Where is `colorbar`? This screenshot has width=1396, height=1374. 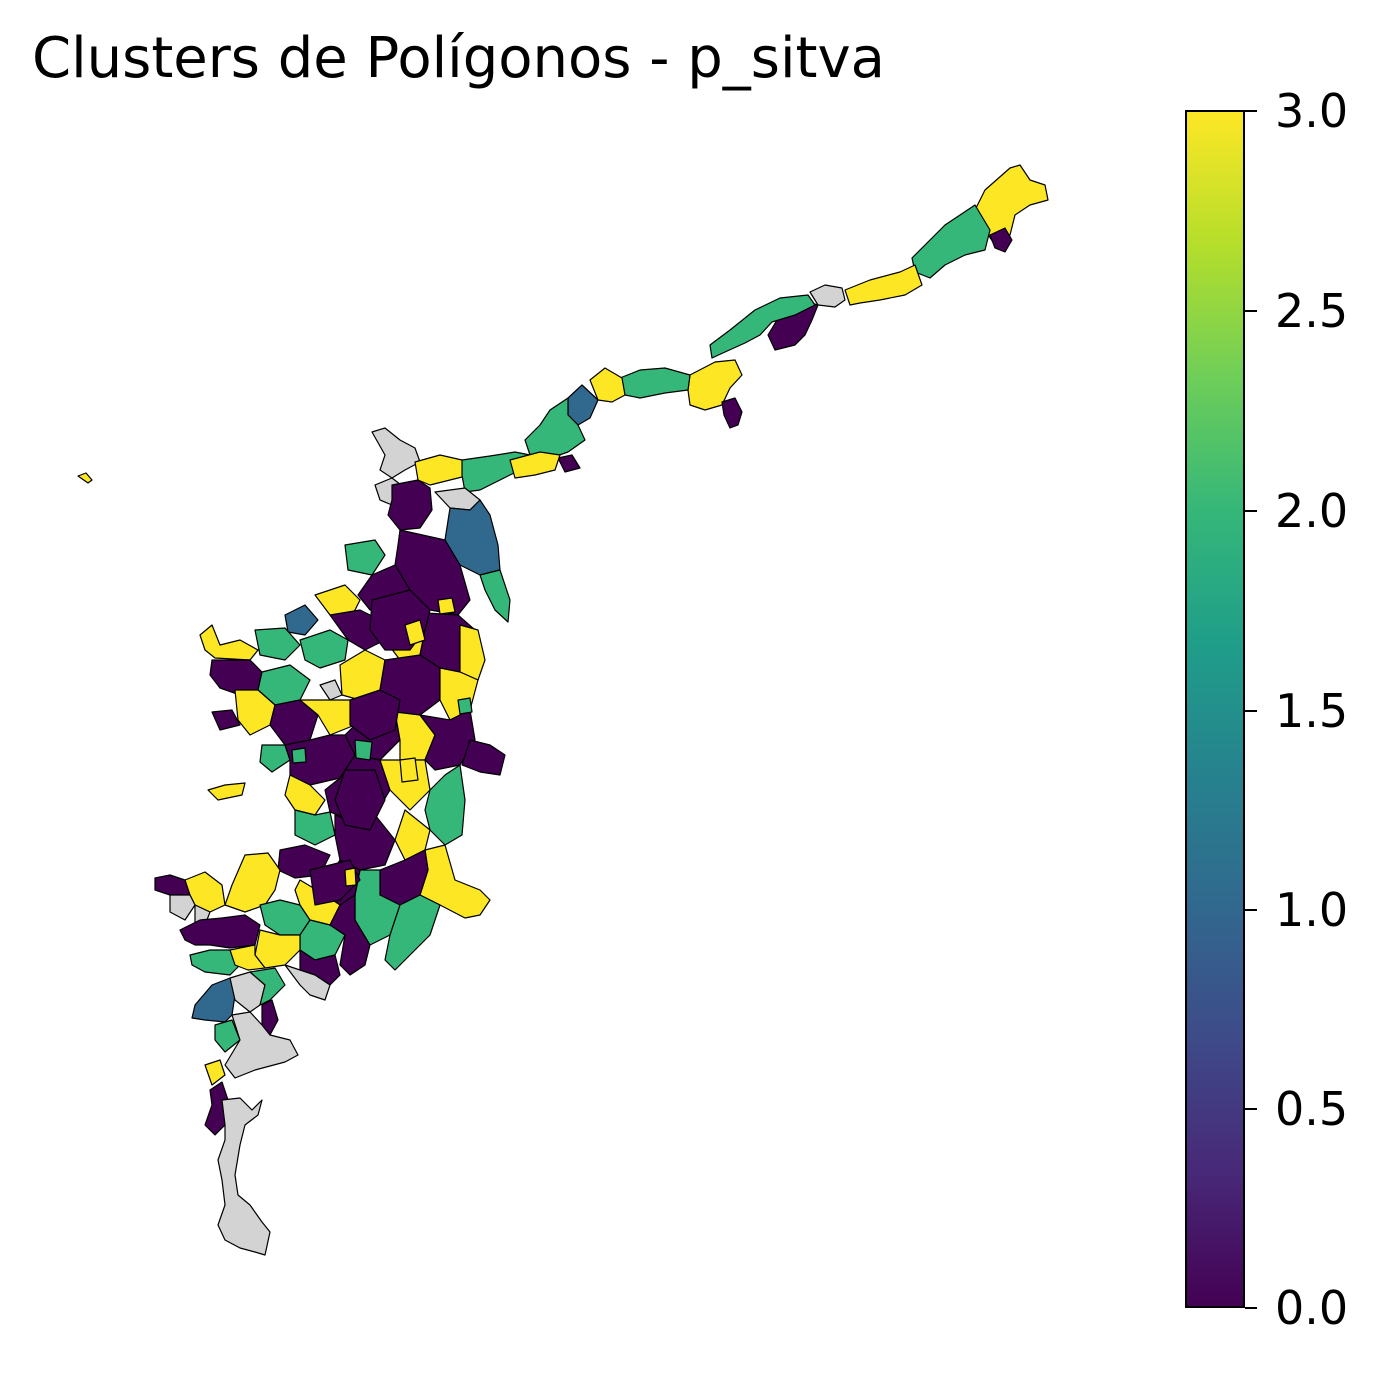
colorbar is located at coordinates (1215, 709).